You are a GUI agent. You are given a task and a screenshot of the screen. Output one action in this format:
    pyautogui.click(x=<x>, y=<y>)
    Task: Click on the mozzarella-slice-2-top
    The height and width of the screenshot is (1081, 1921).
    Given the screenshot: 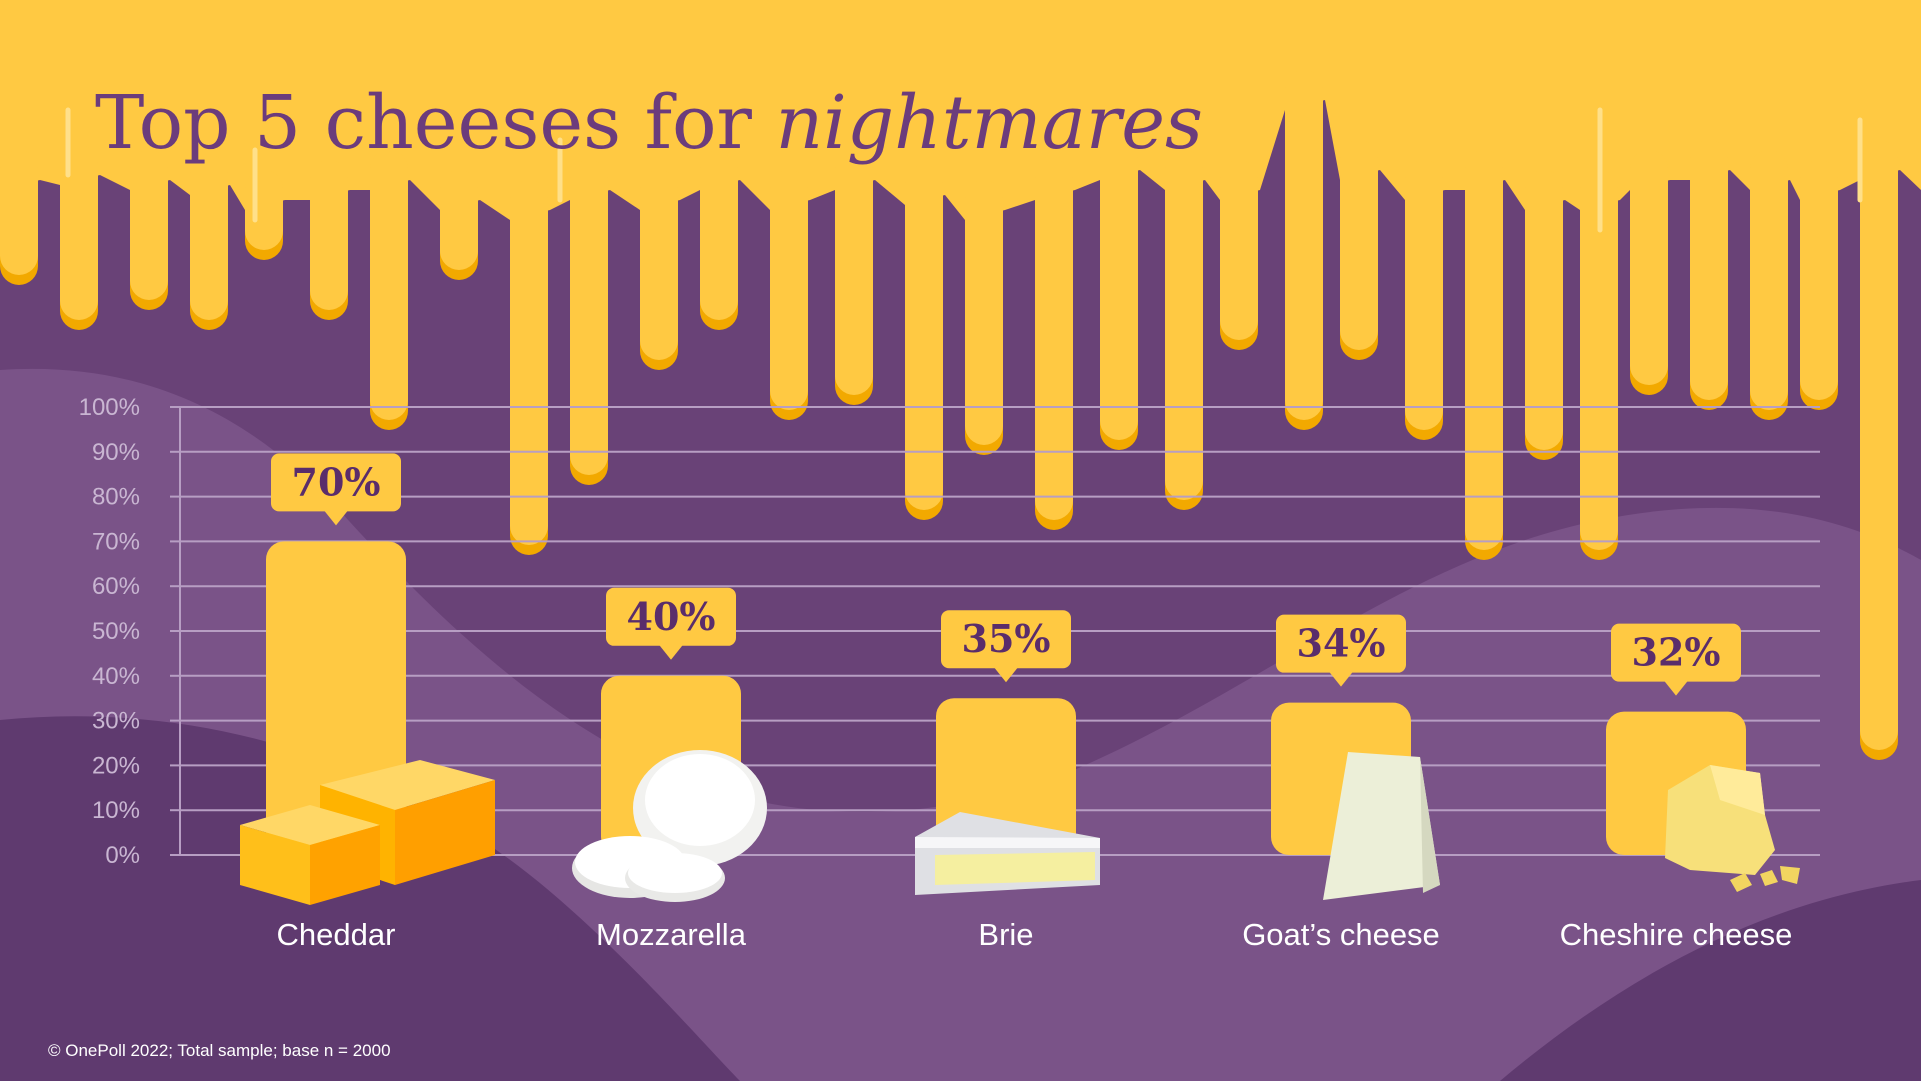 What is the action you would take?
    pyautogui.click(x=675, y=873)
    